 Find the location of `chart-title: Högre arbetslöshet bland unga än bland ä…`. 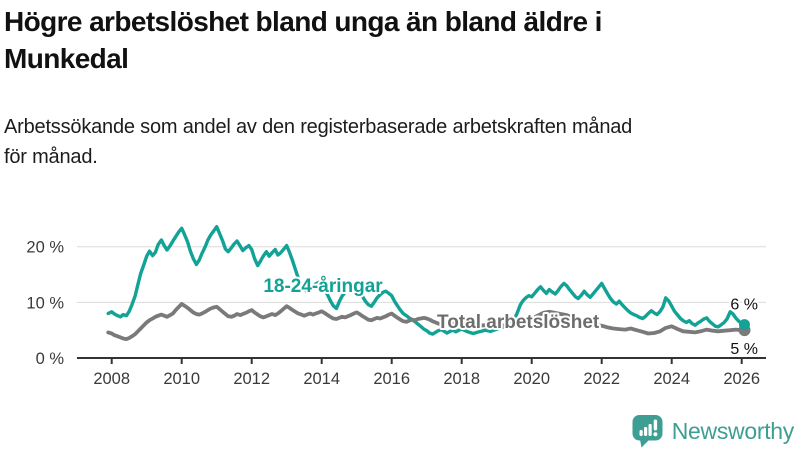

chart-title: Högre arbetslöshet bland unga än bland ä… is located at coordinates (303, 40).